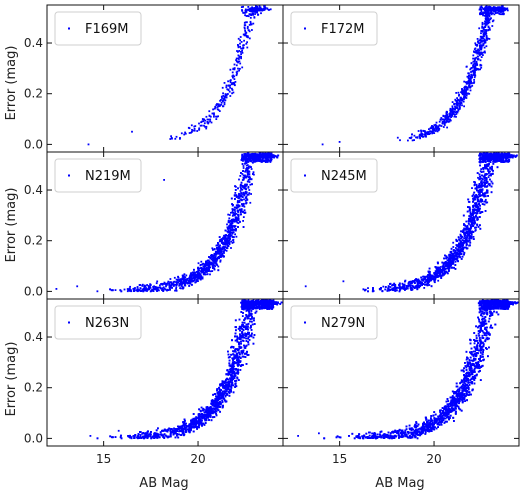  What do you see at coordinates (11, 225) in the screenshot?
I see `y-axis-label-middle: Error (mag)` at bounding box center [11, 225].